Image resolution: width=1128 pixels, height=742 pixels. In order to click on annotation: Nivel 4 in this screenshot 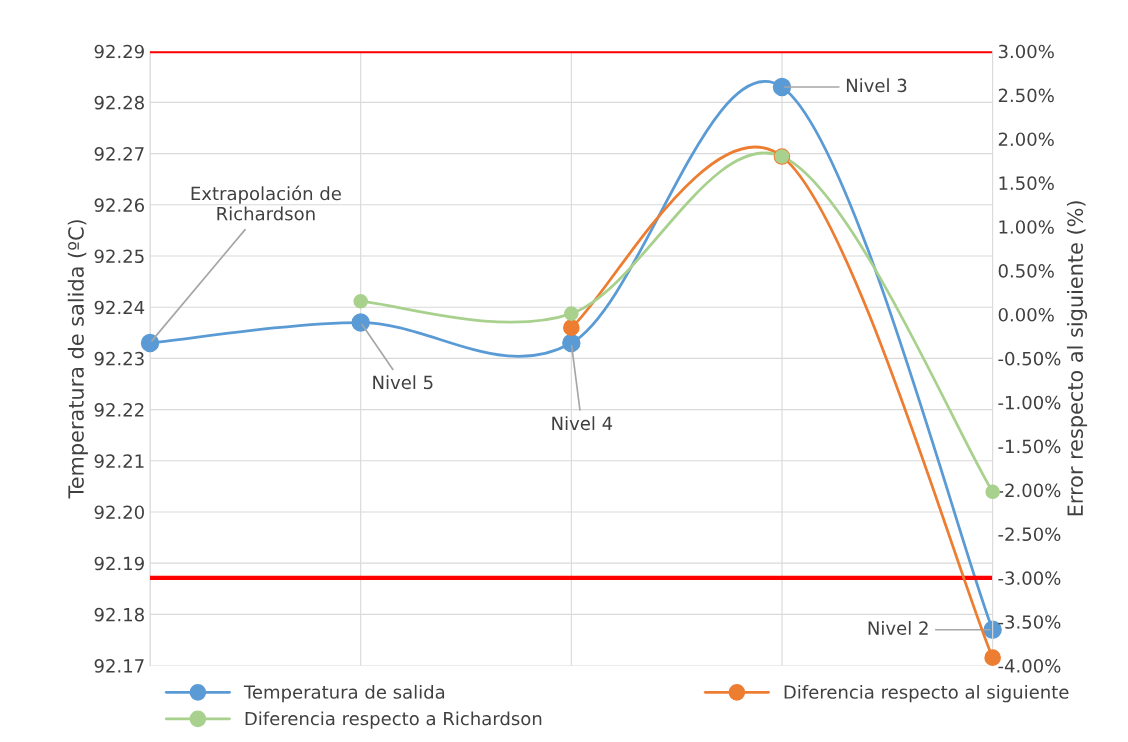, I will do `click(582, 423)`.